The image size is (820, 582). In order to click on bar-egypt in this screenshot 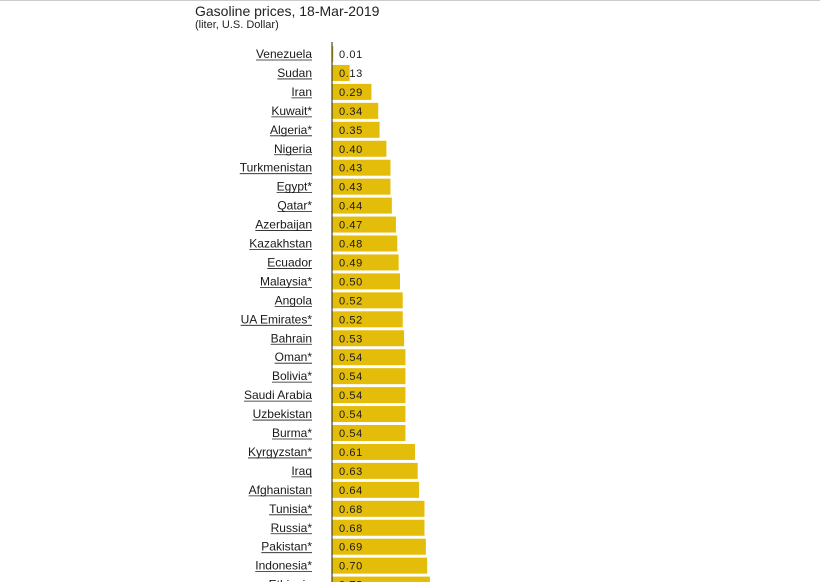, I will do `click(361, 186)`.